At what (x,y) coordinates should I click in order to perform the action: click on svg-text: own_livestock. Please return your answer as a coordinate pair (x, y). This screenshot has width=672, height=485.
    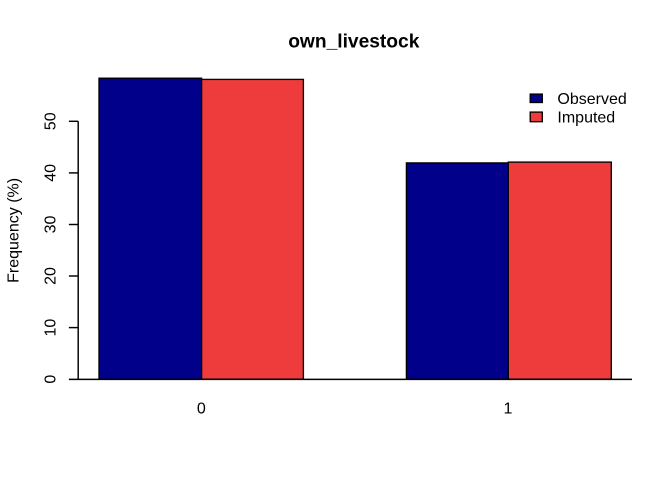
    Looking at the image, I should click on (353, 41).